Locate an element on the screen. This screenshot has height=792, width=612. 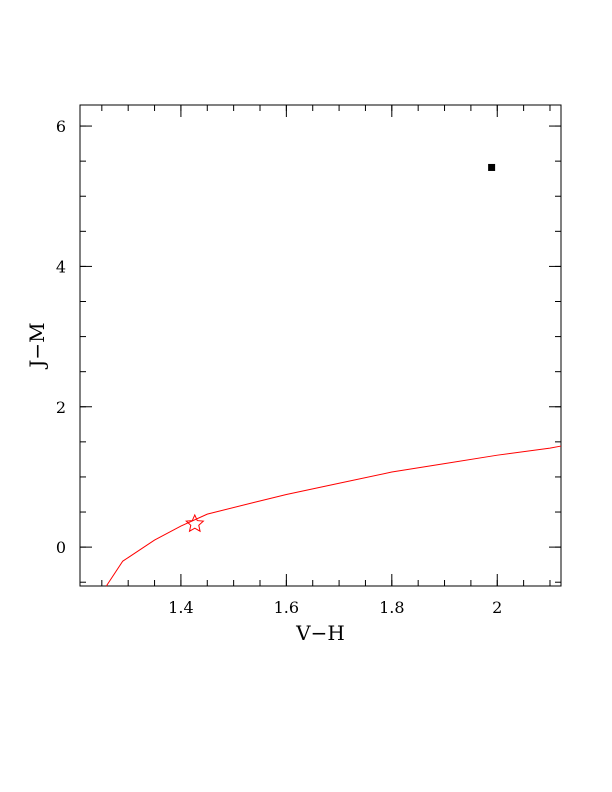
y-tick-label: 0 is located at coordinates (61, 547).